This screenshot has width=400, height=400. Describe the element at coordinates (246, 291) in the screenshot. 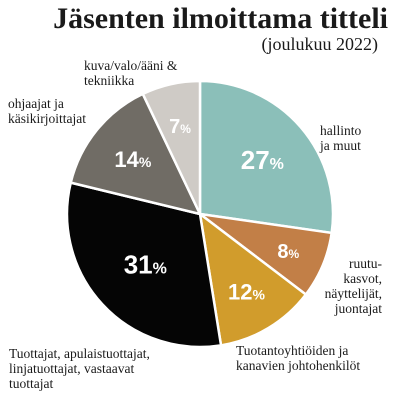

I see `pie-value-label: 12%` at that location.